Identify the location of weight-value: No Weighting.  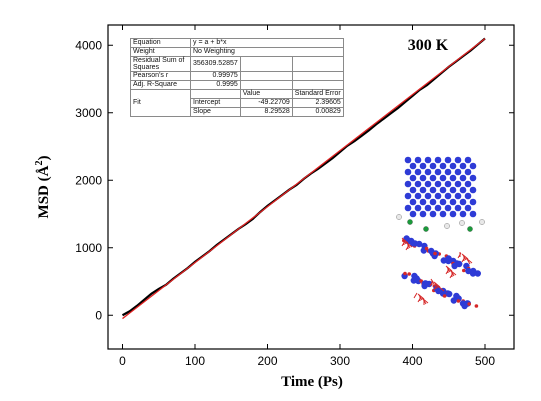
(267, 52).